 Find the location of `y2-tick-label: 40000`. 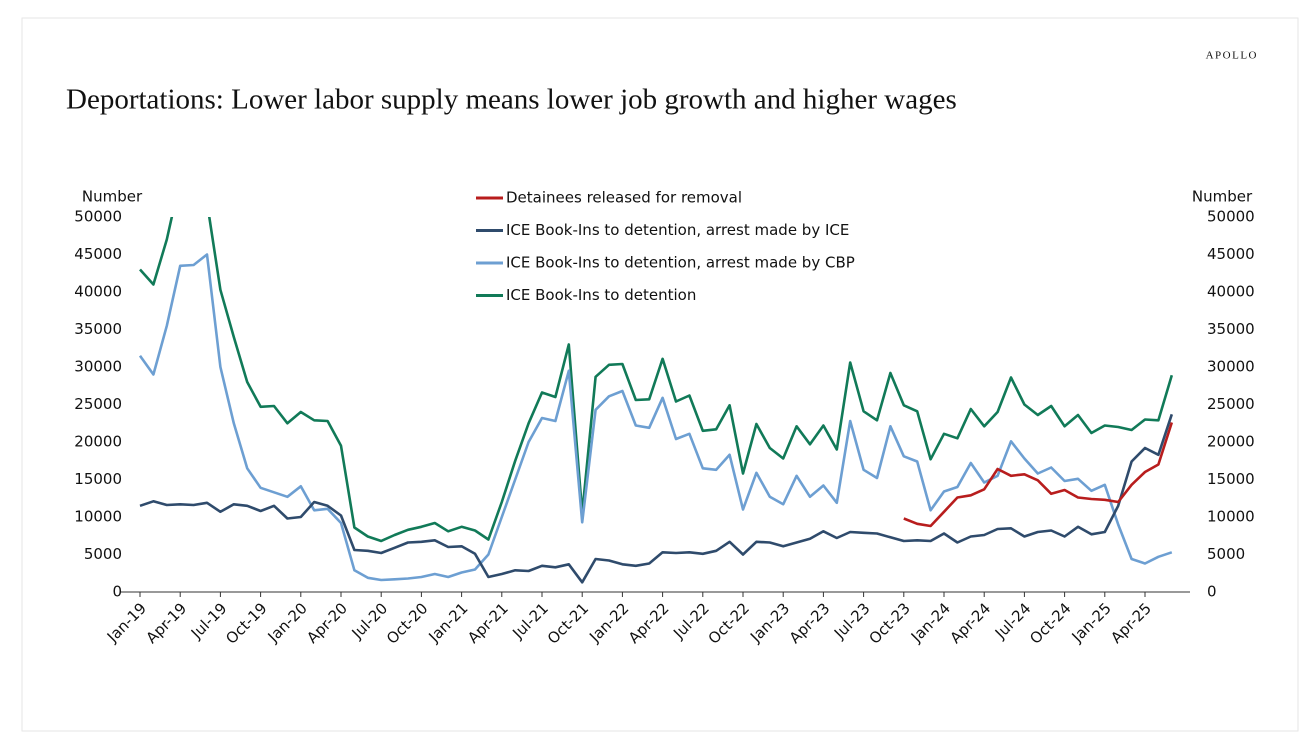

y2-tick-label: 40000 is located at coordinates (1231, 292).